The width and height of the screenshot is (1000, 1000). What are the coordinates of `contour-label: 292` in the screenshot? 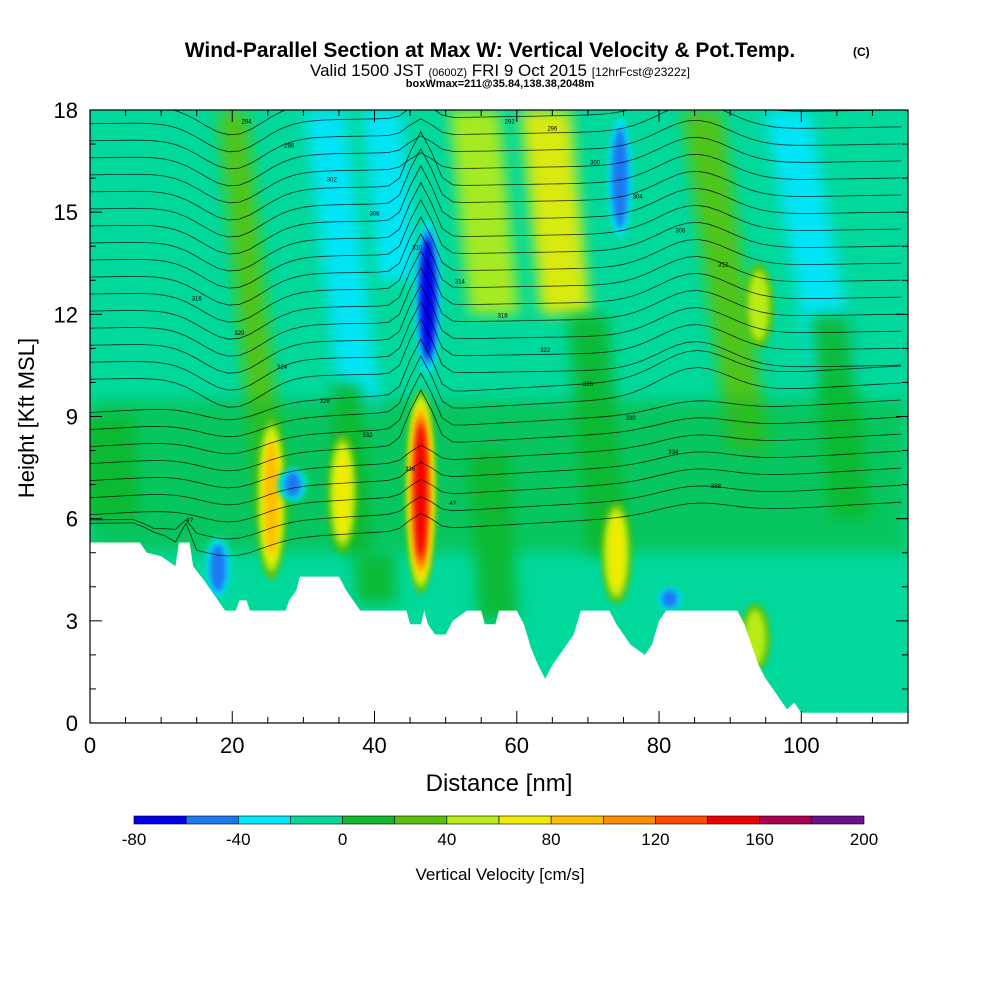 It's located at (510, 123).